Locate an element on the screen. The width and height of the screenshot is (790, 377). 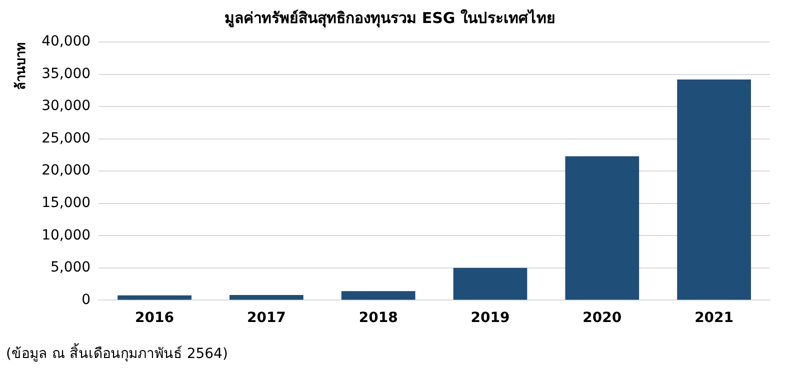
y-tick-label: 20,000 is located at coordinates (66, 170).